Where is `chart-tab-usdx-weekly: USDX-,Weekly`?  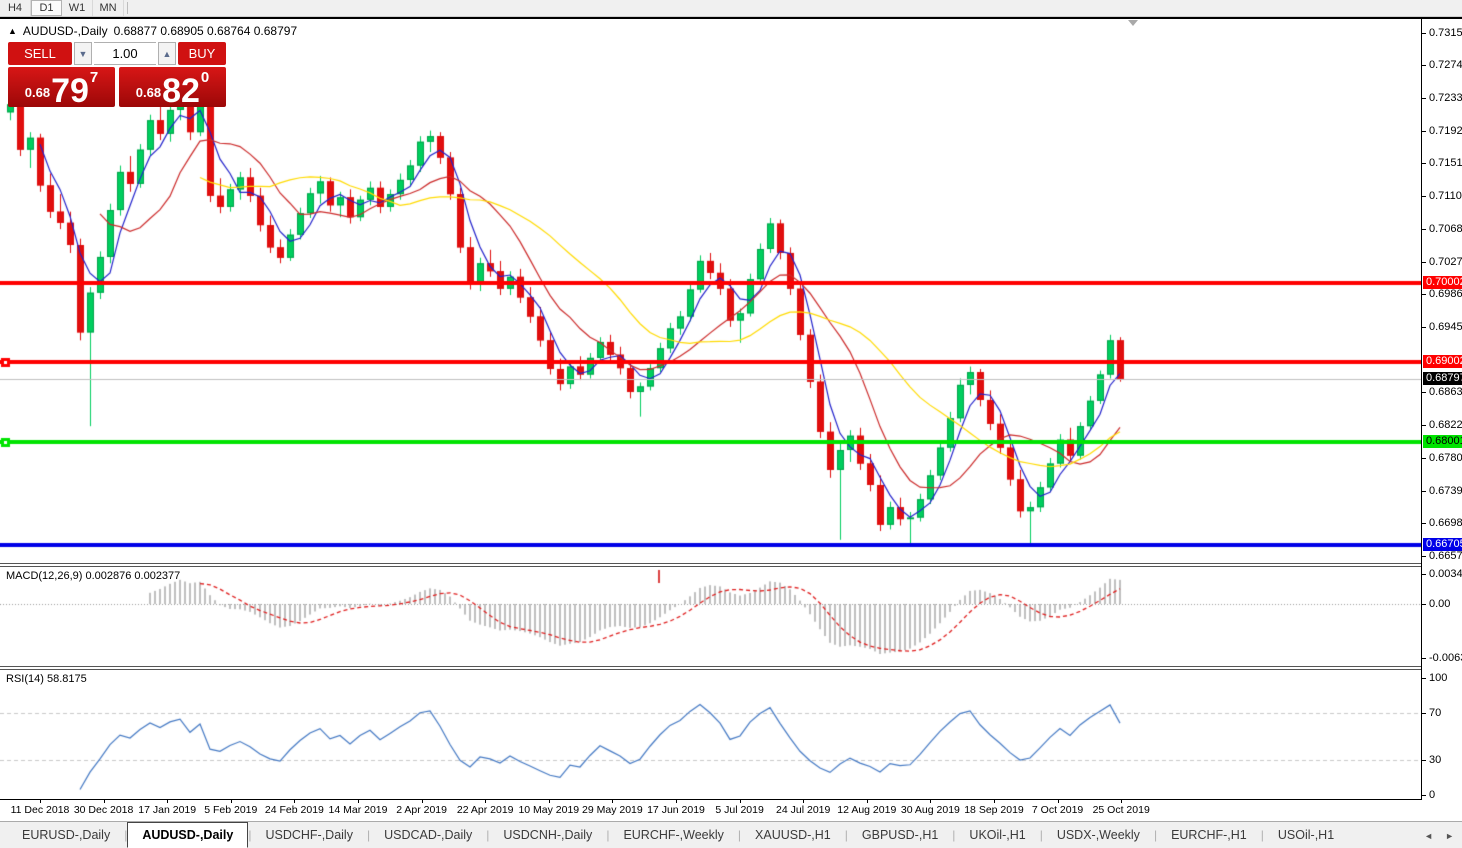 chart-tab-usdx-weekly: USDX-,Weekly is located at coordinates (1098, 835).